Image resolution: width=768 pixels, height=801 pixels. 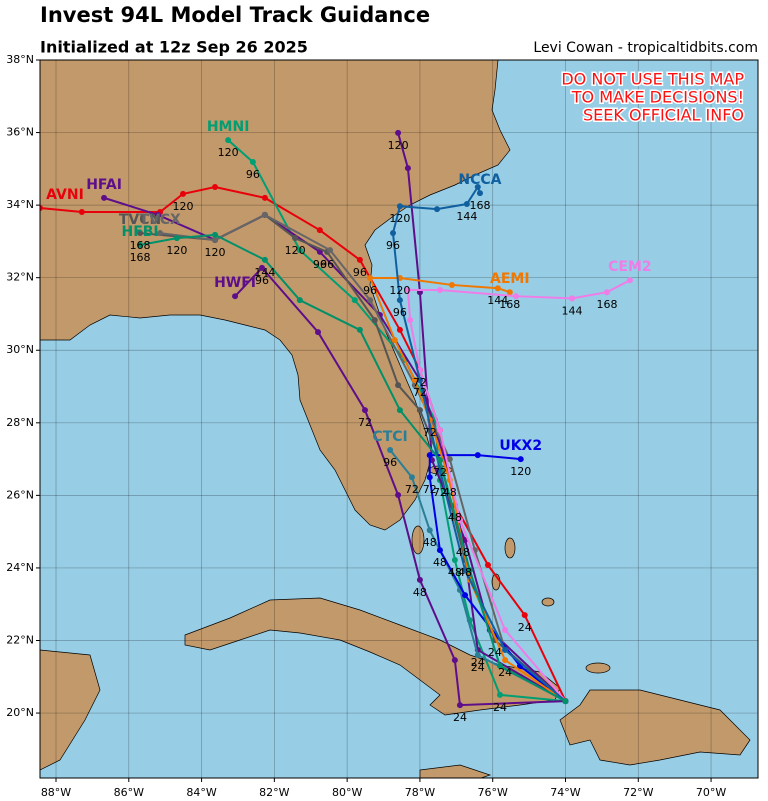 What do you see at coordinates (20, 277) in the screenshot?
I see `y-tick-label: 32°N` at bounding box center [20, 277].